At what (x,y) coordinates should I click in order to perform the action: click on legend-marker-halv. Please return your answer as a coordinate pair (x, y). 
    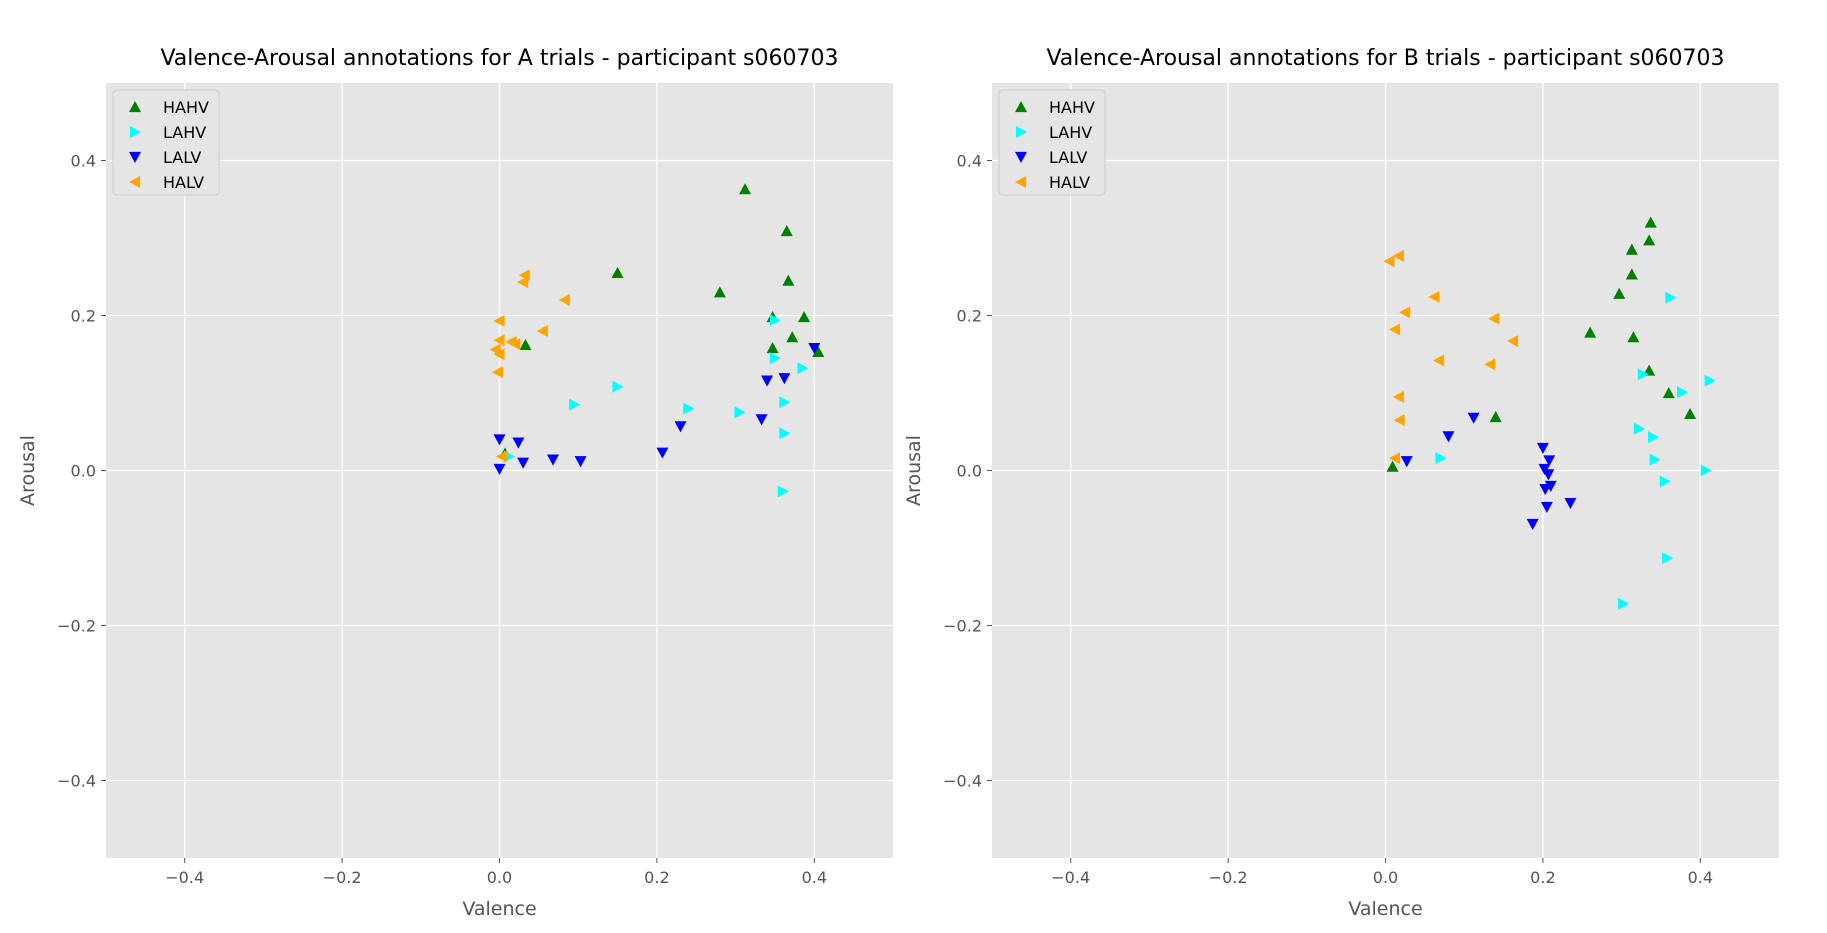
    Looking at the image, I should click on (1021, 182).